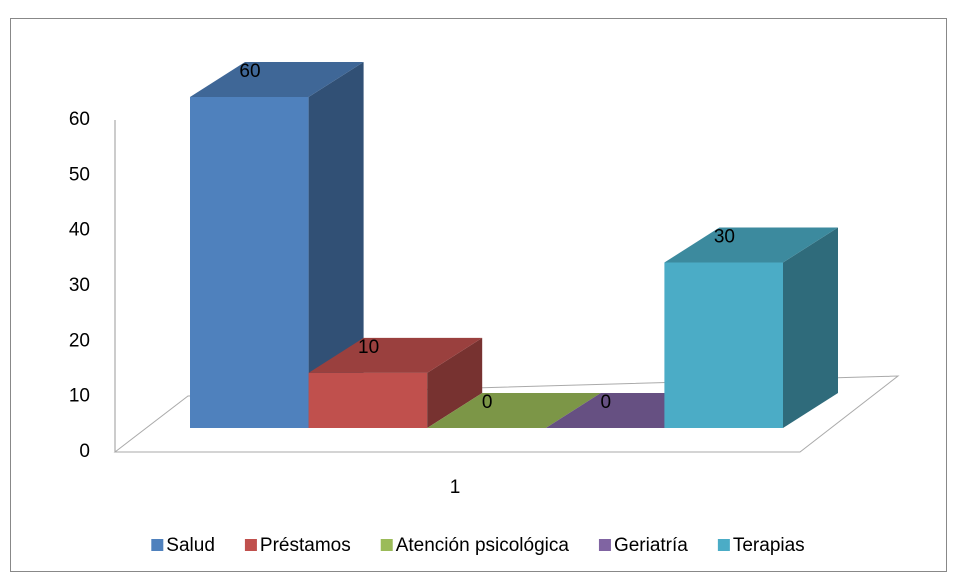  I want to click on legend-label: Terapias, so click(769, 545).